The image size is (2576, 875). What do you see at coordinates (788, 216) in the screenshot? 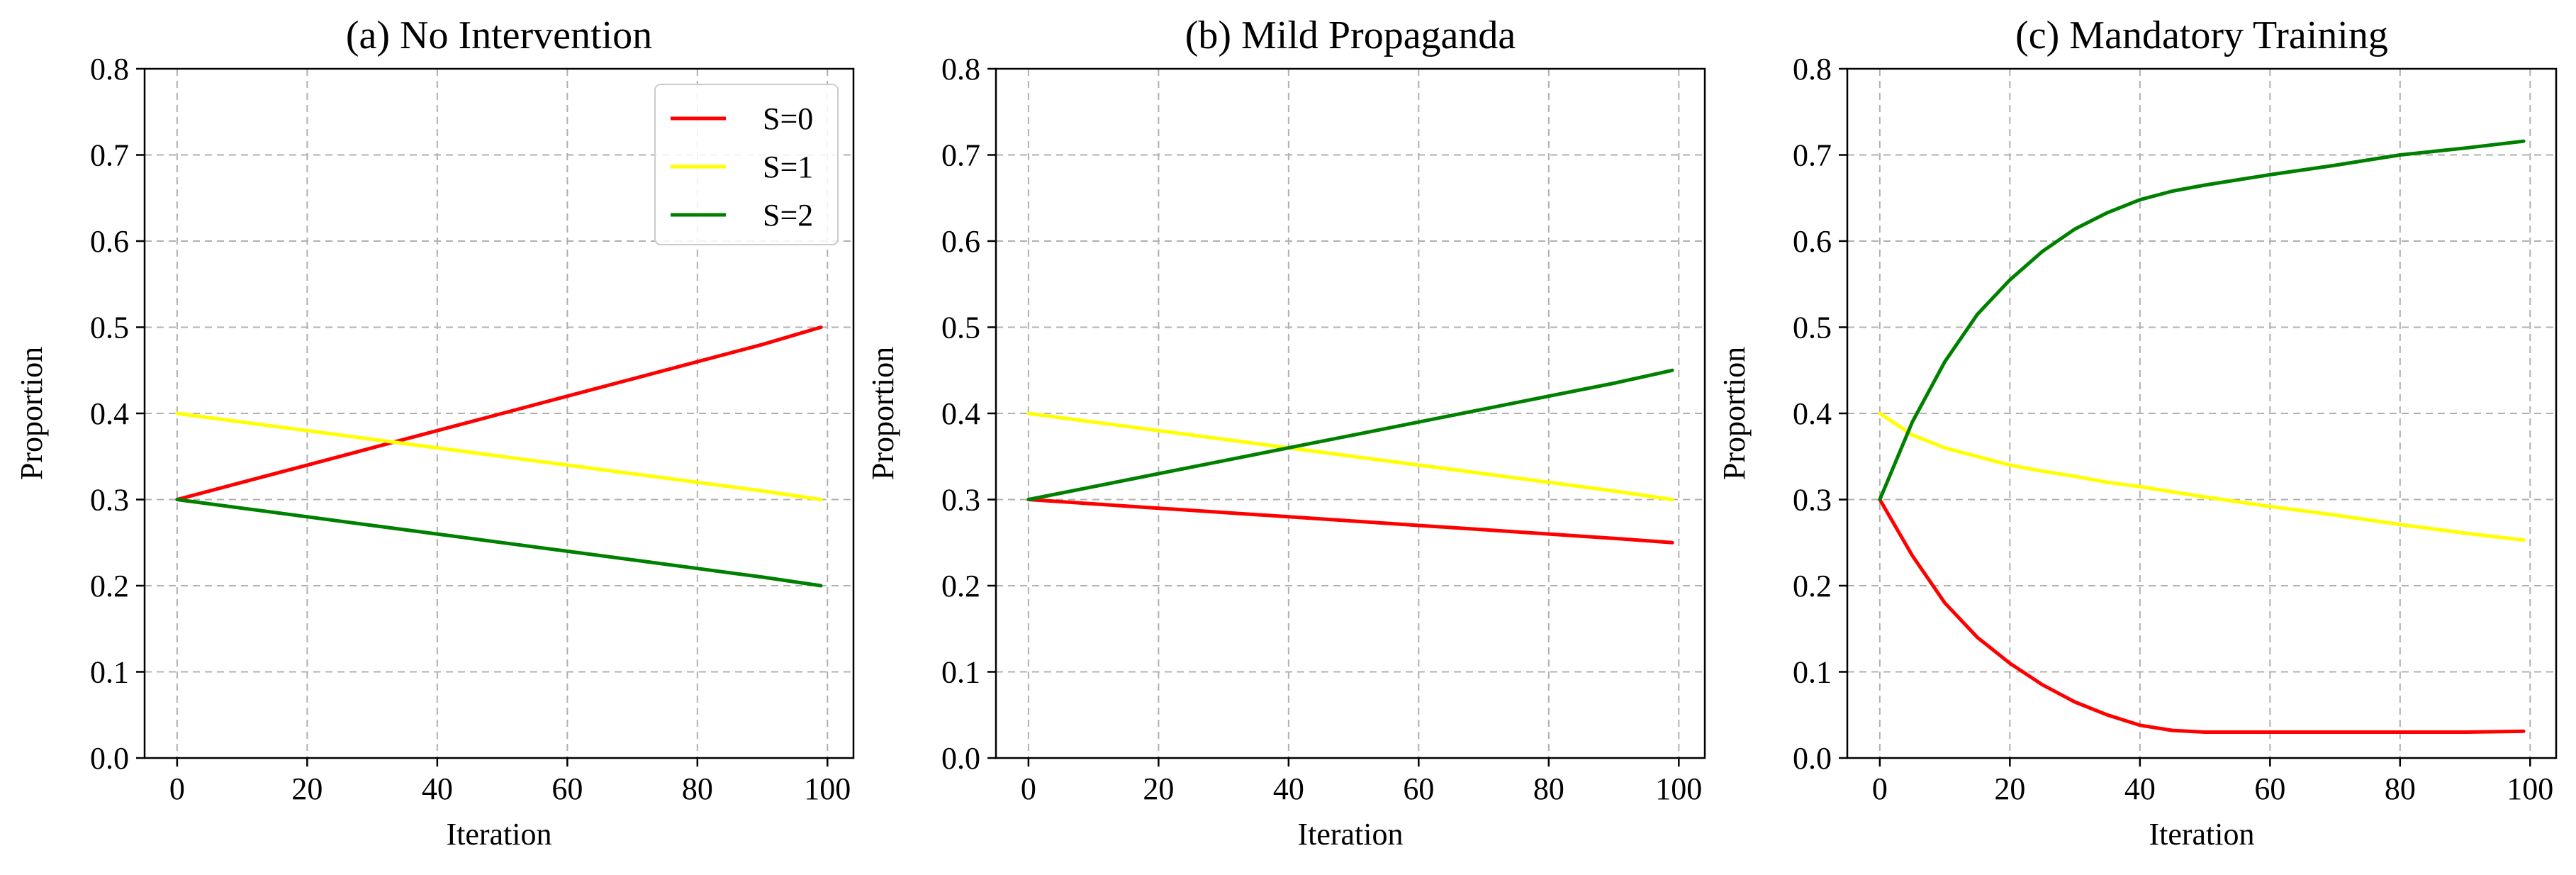
I see `legend-label: S=2` at bounding box center [788, 216].